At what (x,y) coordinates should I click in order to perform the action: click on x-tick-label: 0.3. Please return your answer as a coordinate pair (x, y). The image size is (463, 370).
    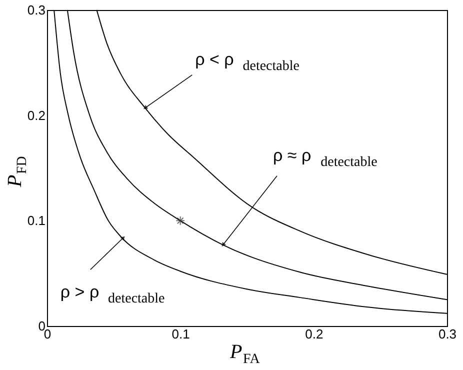
    Looking at the image, I should click on (447, 334).